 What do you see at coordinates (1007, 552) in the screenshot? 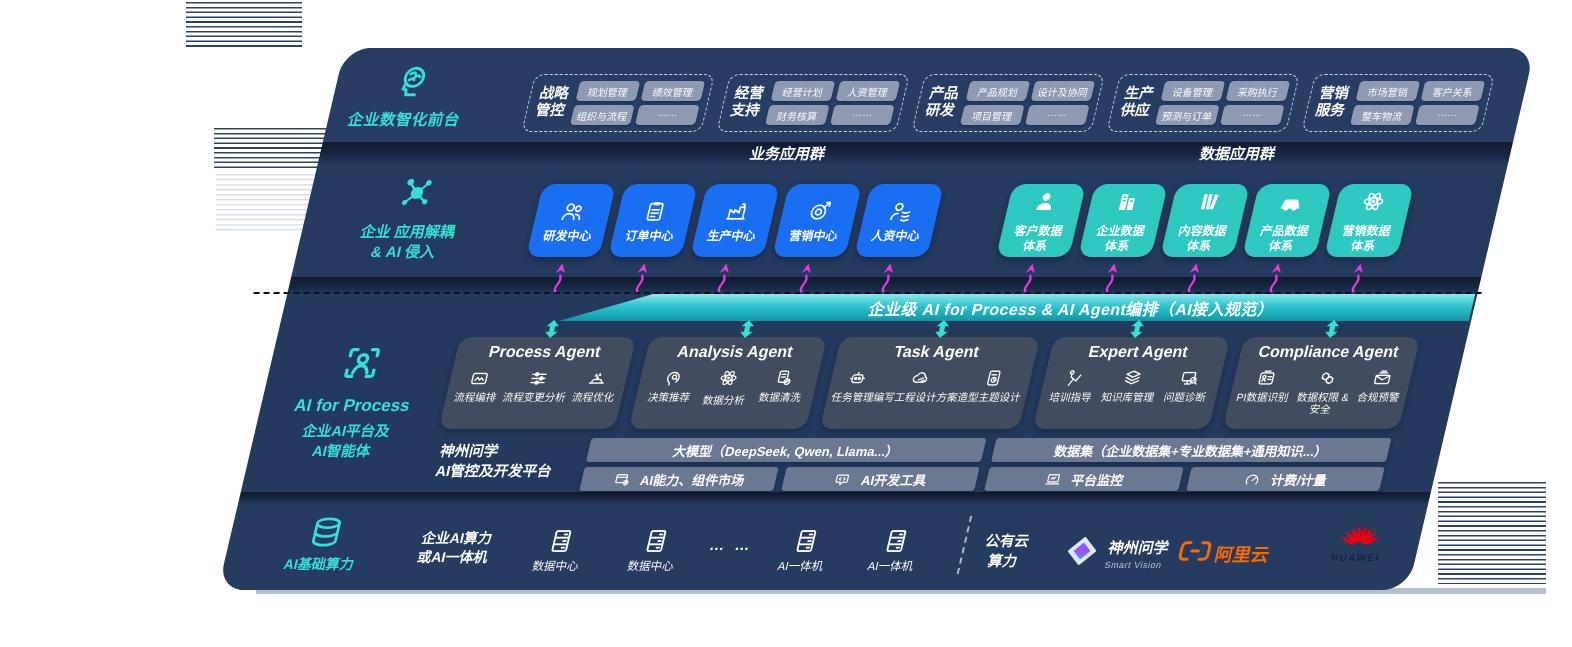
I see `public-cloud-label: 公有云 算力` at bounding box center [1007, 552].